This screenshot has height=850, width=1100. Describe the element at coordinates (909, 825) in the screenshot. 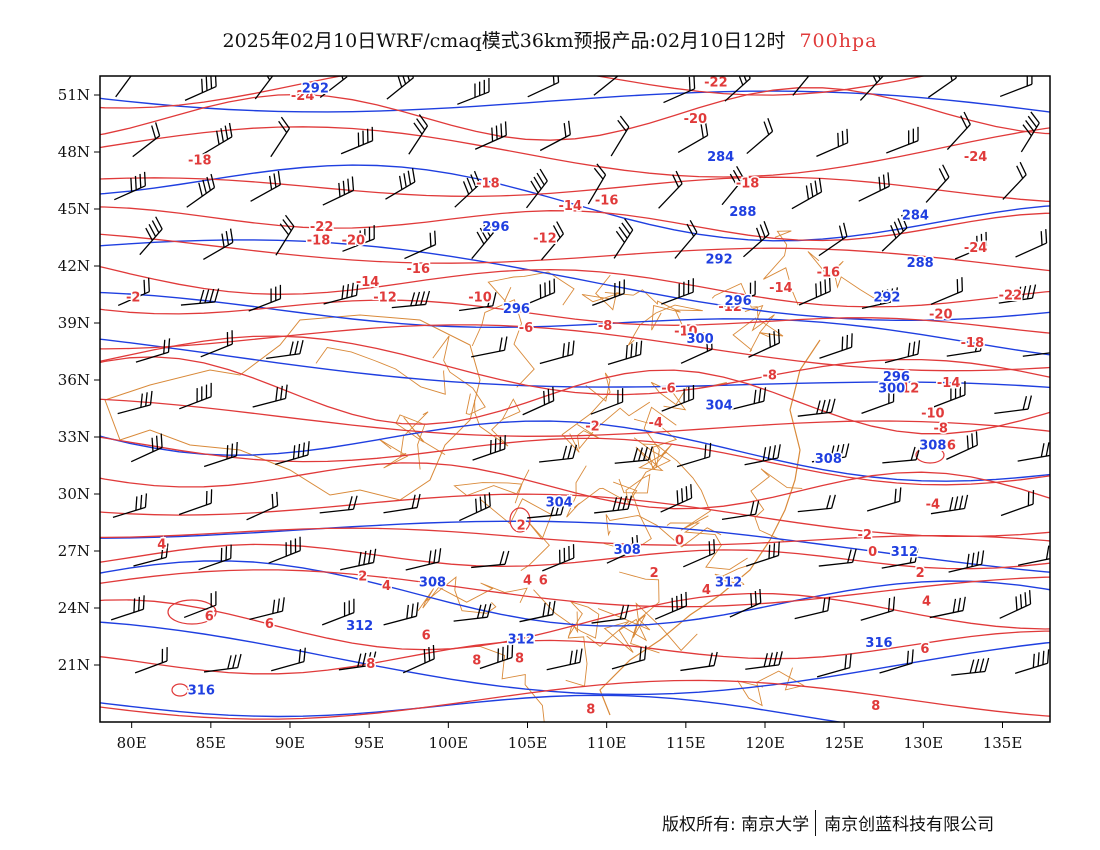

I see `copyright-right: 南京创蓝科技有限公司` at that location.